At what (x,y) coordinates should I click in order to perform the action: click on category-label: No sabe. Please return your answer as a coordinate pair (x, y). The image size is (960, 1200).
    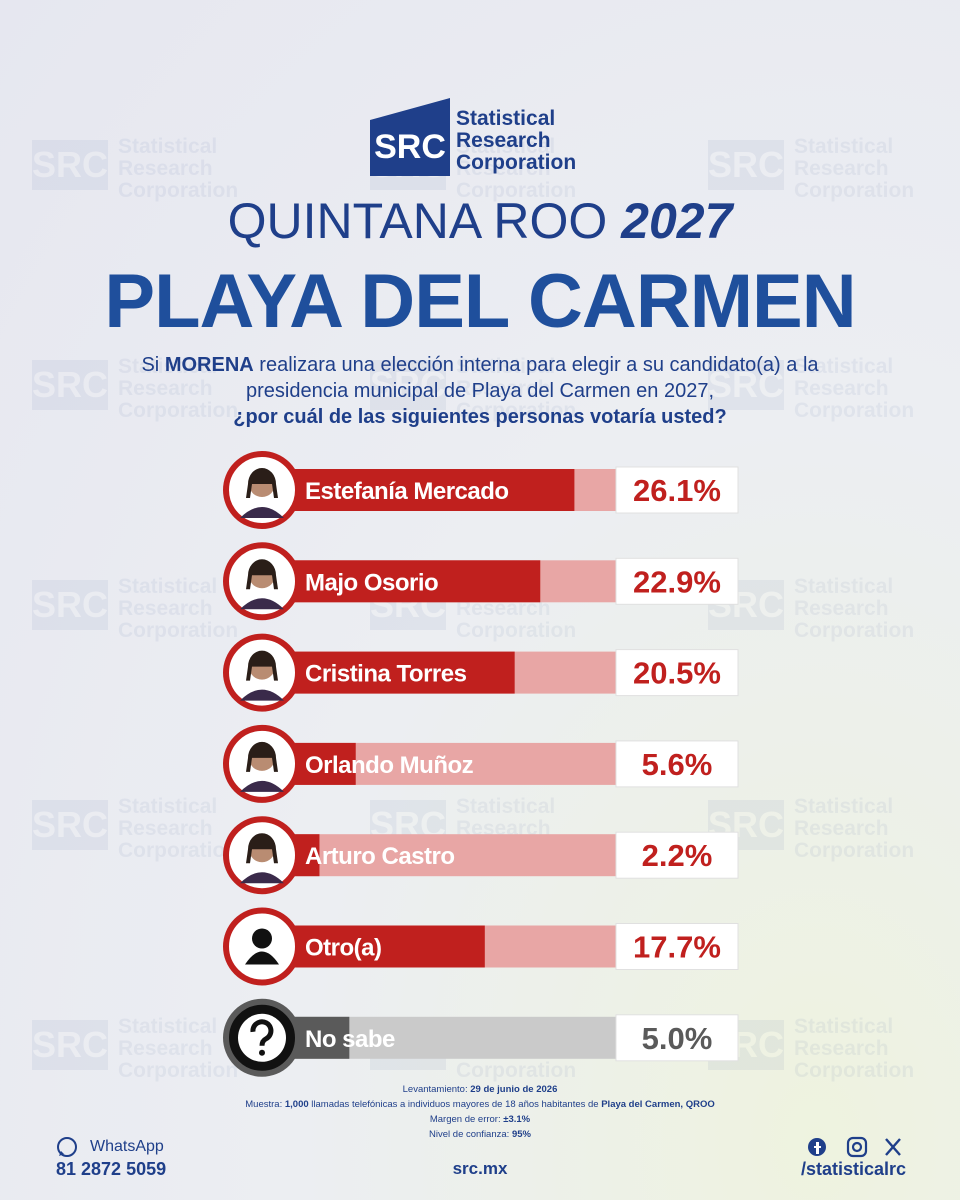
    Looking at the image, I should click on (350, 1039).